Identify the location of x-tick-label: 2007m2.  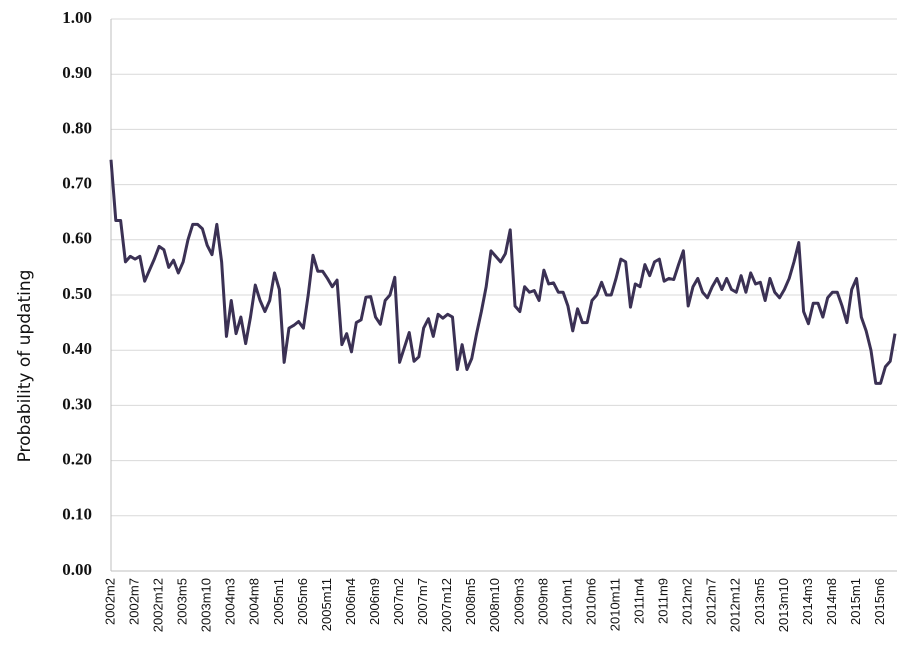
(398, 601).